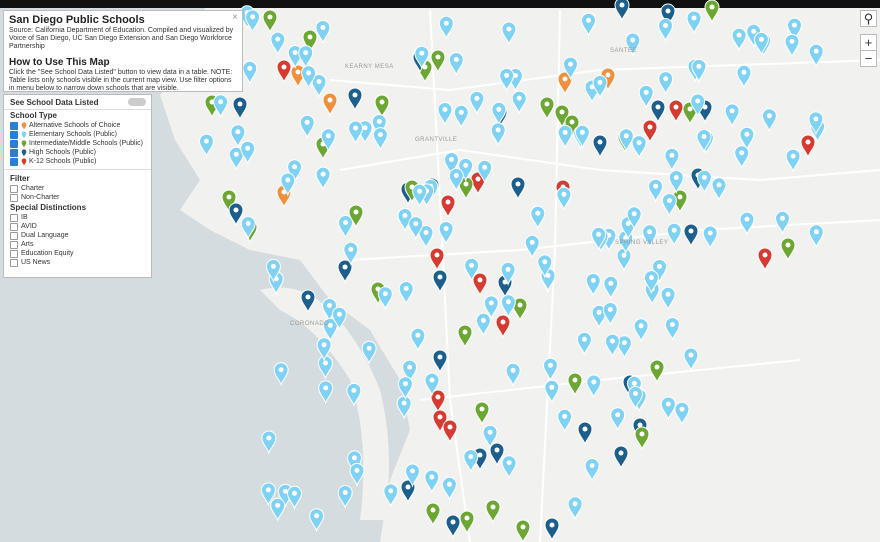  I want to click on legend-item: Intermediate/Middle Schools (Public), so click(77, 143).